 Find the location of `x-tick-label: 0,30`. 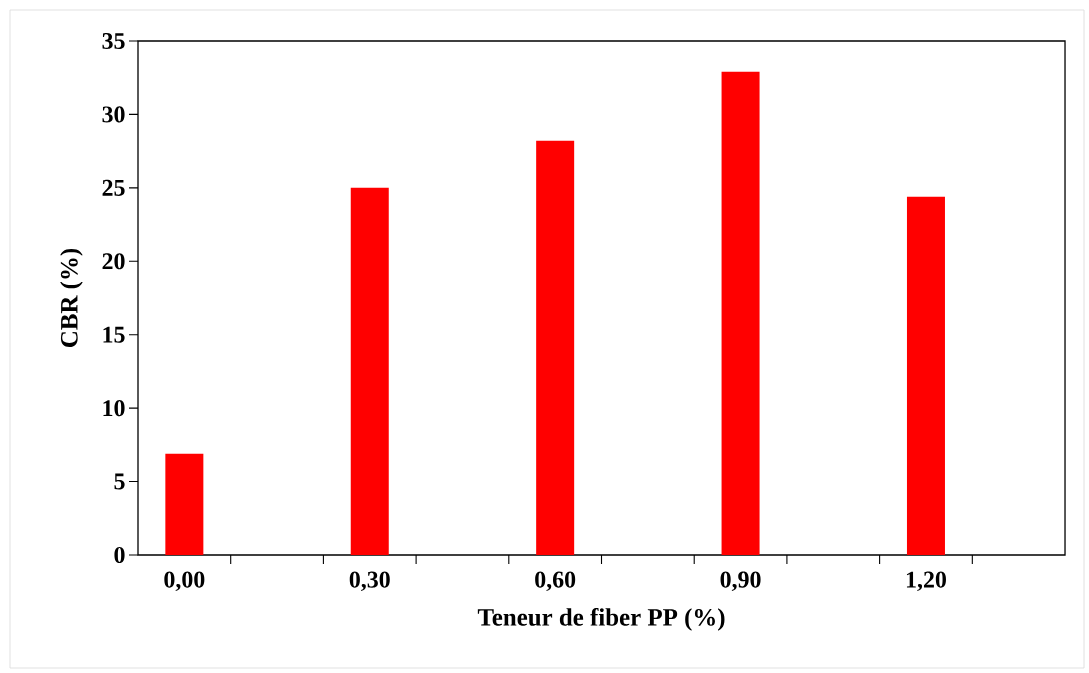

x-tick-label: 0,30 is located at coordinates (369, 581).